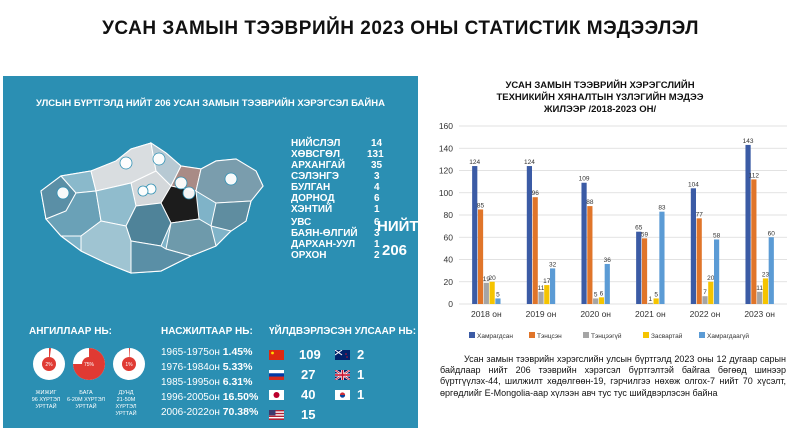  I want to click on bar-value-label: 19, so click(487, 279).